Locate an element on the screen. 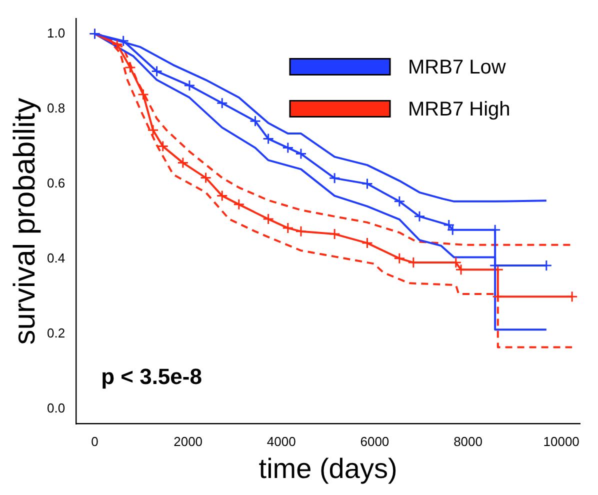  y-tick-label: 0.4 is located at coordinates (56, 258).